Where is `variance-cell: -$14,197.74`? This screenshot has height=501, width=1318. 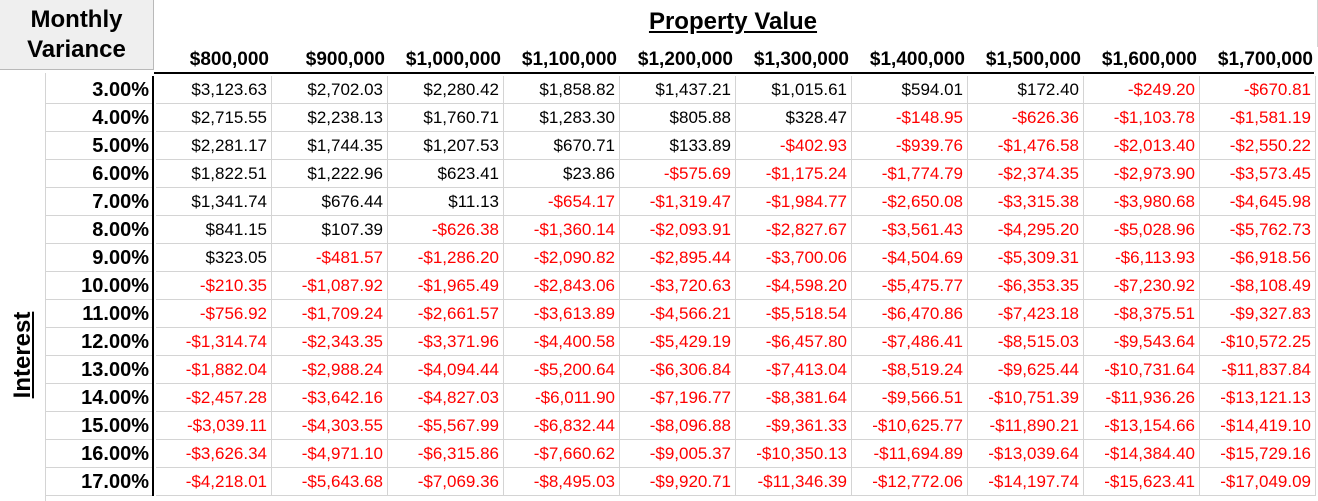
variance-cell: -$14,197.74 is located at coordinates (1026, 482).